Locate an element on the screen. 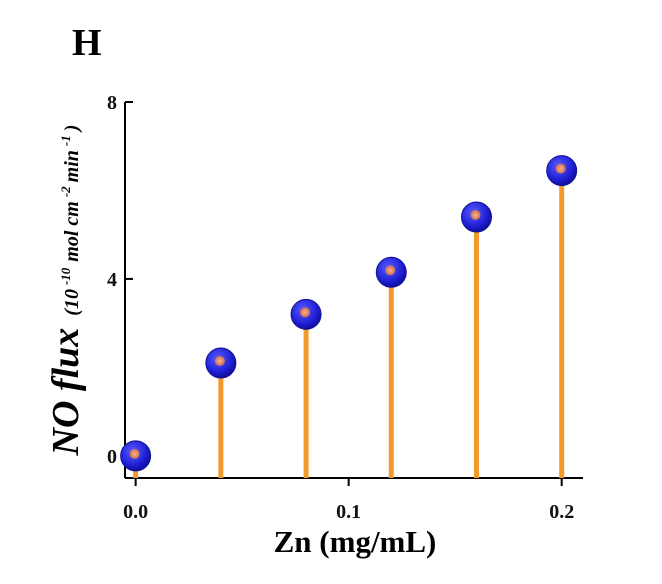 Image resolution: width=662 pixels, height=584 pixels. y-tick-label: 0 is located at coordinates (112, 457).